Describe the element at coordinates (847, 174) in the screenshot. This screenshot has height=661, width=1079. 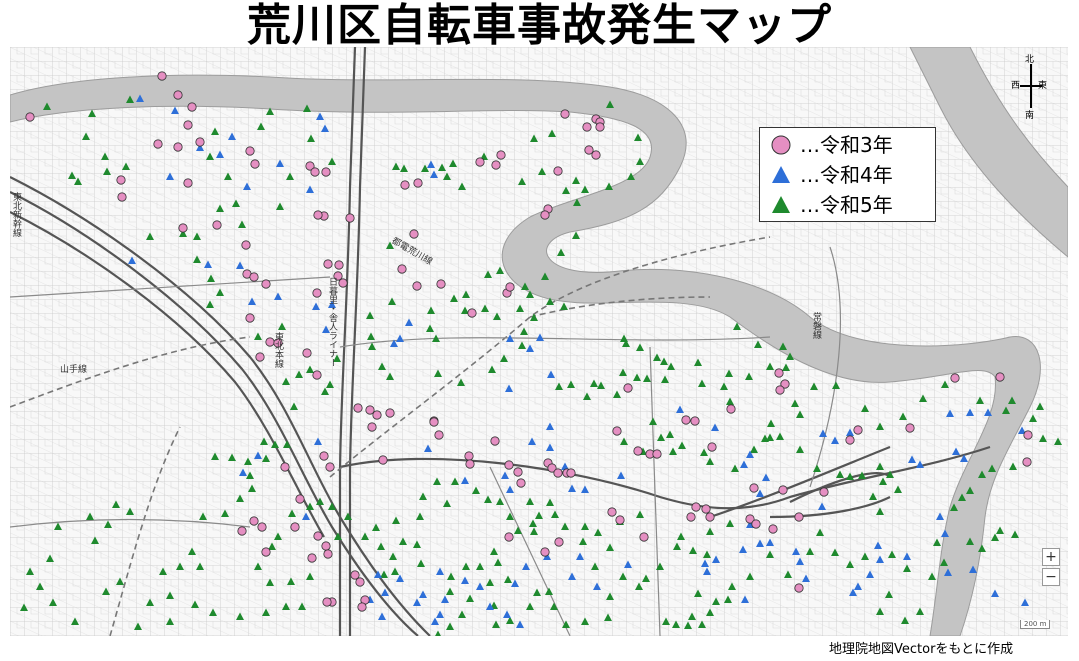
I see `legend: …令和3年 …令和4年 …令和5年` at that location.